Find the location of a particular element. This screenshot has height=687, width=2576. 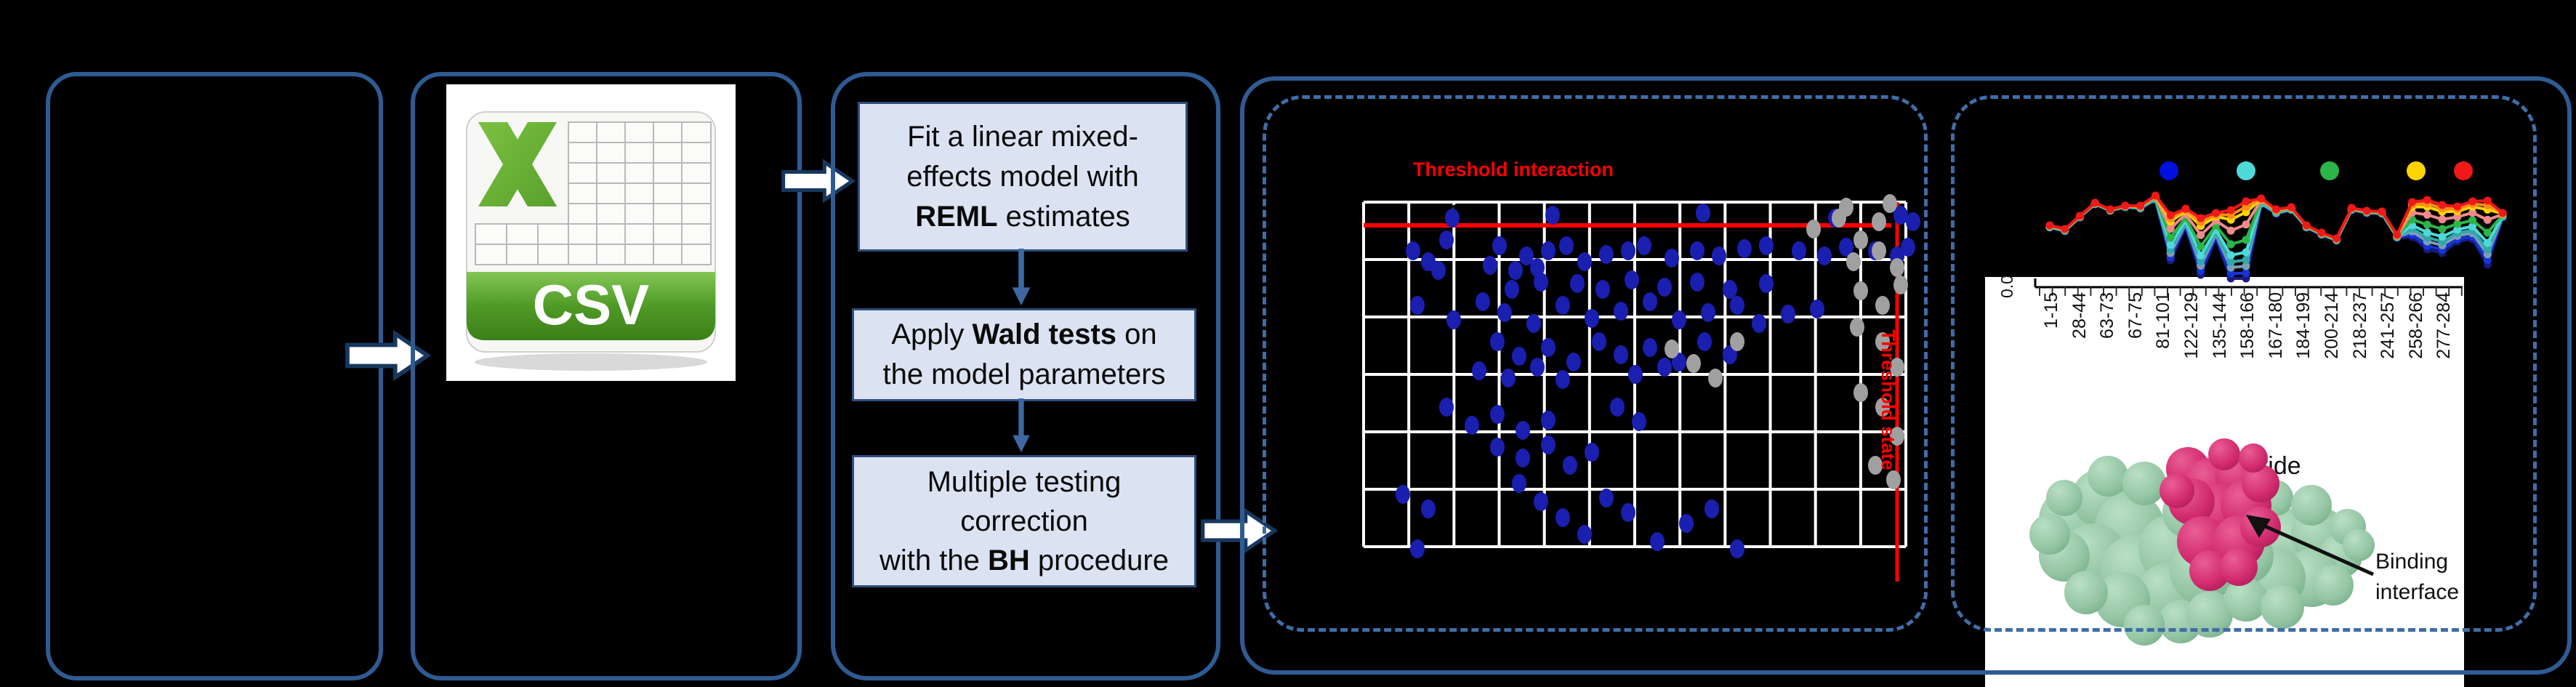

panel-csv is located at coordinates (606, 376).